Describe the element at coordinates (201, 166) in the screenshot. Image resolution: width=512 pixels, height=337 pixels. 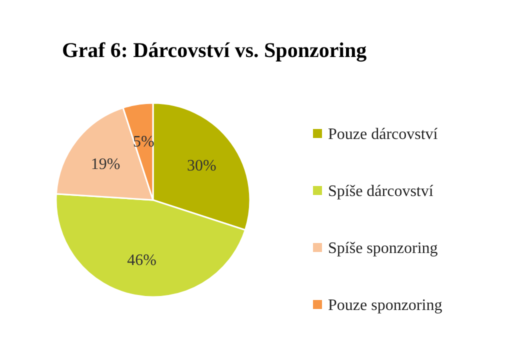
I see `data-label: 30%` at that location.